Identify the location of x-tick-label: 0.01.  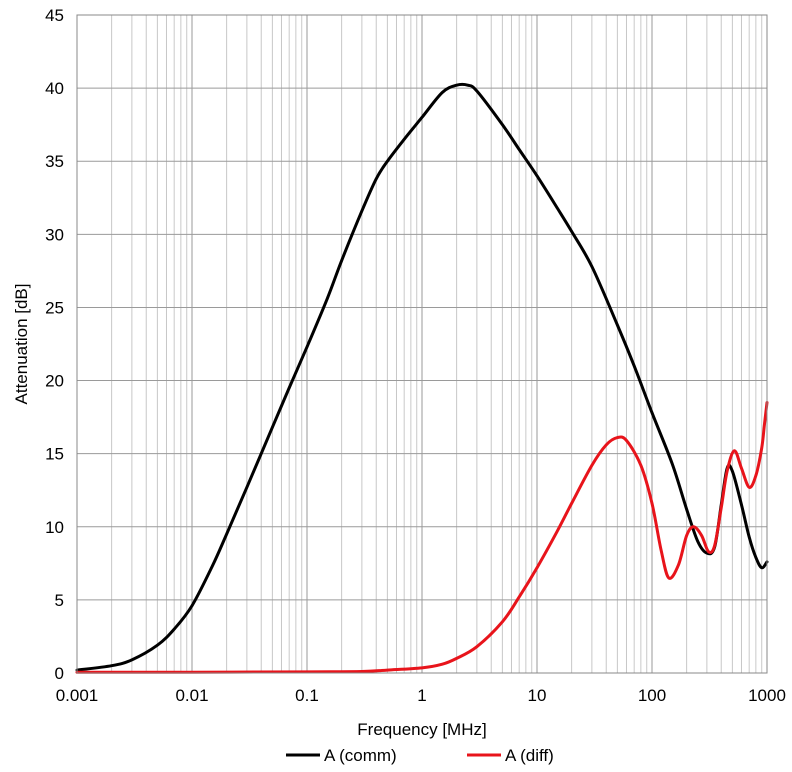
(191, 695).